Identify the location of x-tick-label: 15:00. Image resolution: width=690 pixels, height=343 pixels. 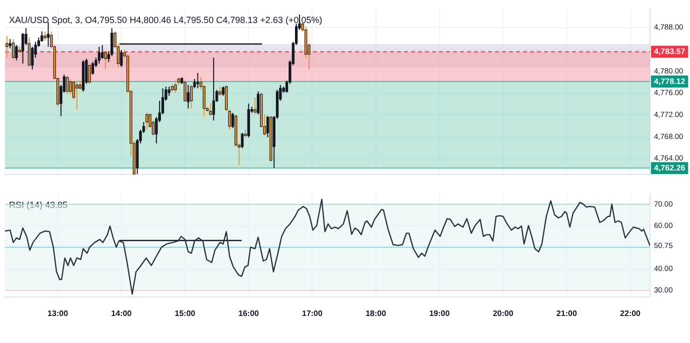
(185, 313).